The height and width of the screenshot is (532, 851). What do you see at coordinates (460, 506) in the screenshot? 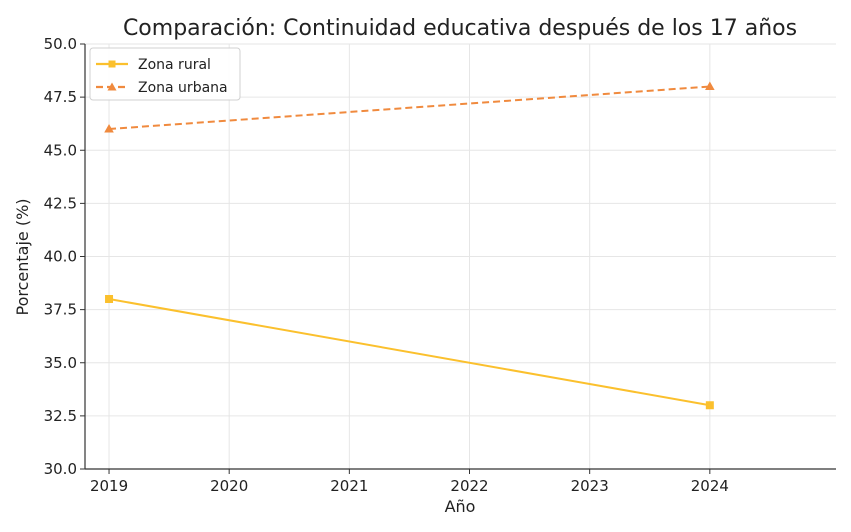
I see `x-axis-label: Año` at bounding box center [460, 506].